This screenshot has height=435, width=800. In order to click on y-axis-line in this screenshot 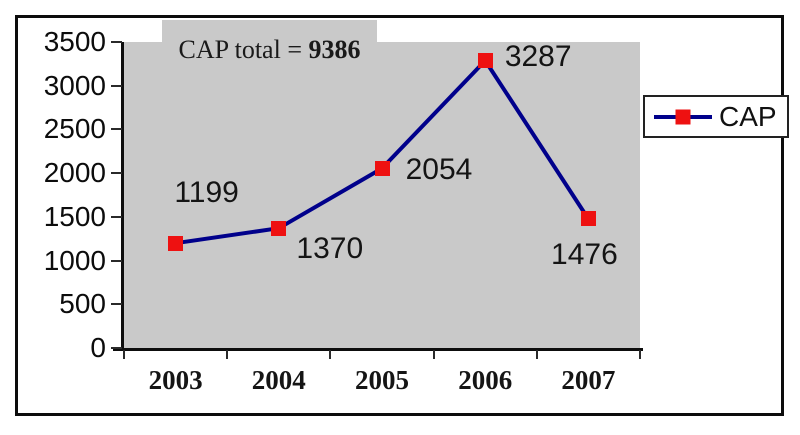, I will do `click(122, 196)`.